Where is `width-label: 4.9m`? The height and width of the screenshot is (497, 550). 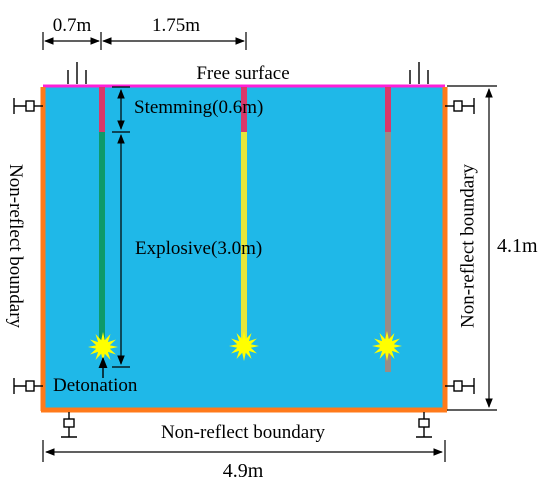 width-label: 4.9m is located at coordinates (243, 471).